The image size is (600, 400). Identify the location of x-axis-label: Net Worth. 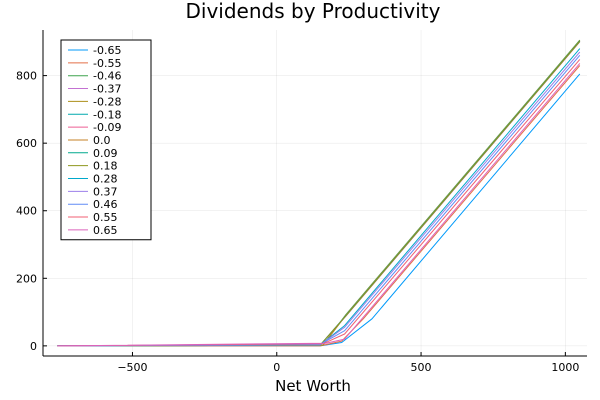
(313, 386).